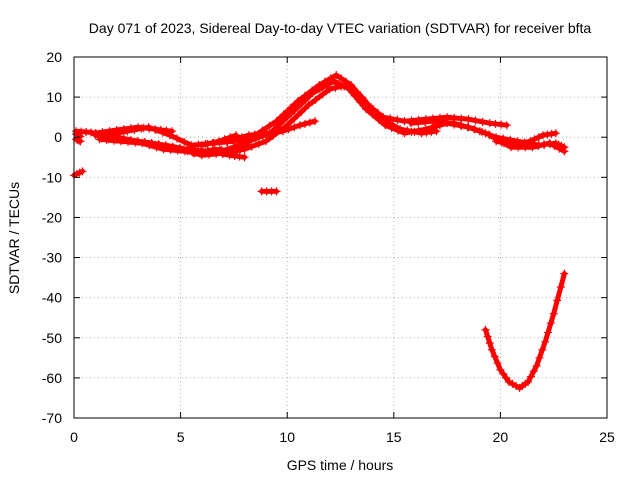 The height and width of the screenshot is (480, 640). I want to click on y-tick-label: 0, so click(58, 137).